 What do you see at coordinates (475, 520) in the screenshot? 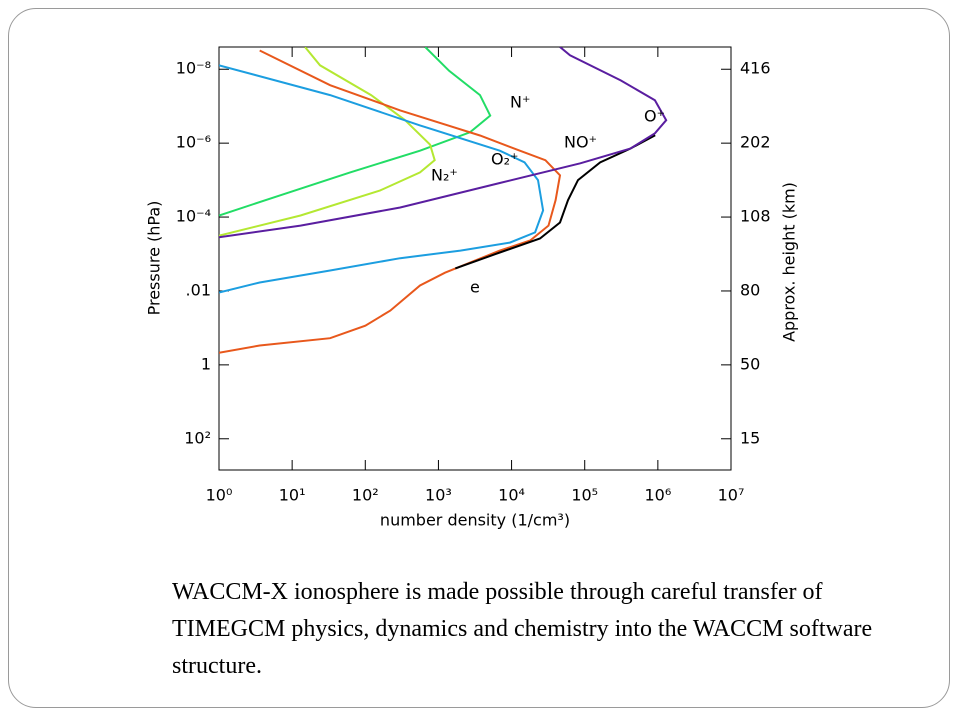
I see `x-axis-title: number density (1/cm³)` at bounding box center [475, 520].